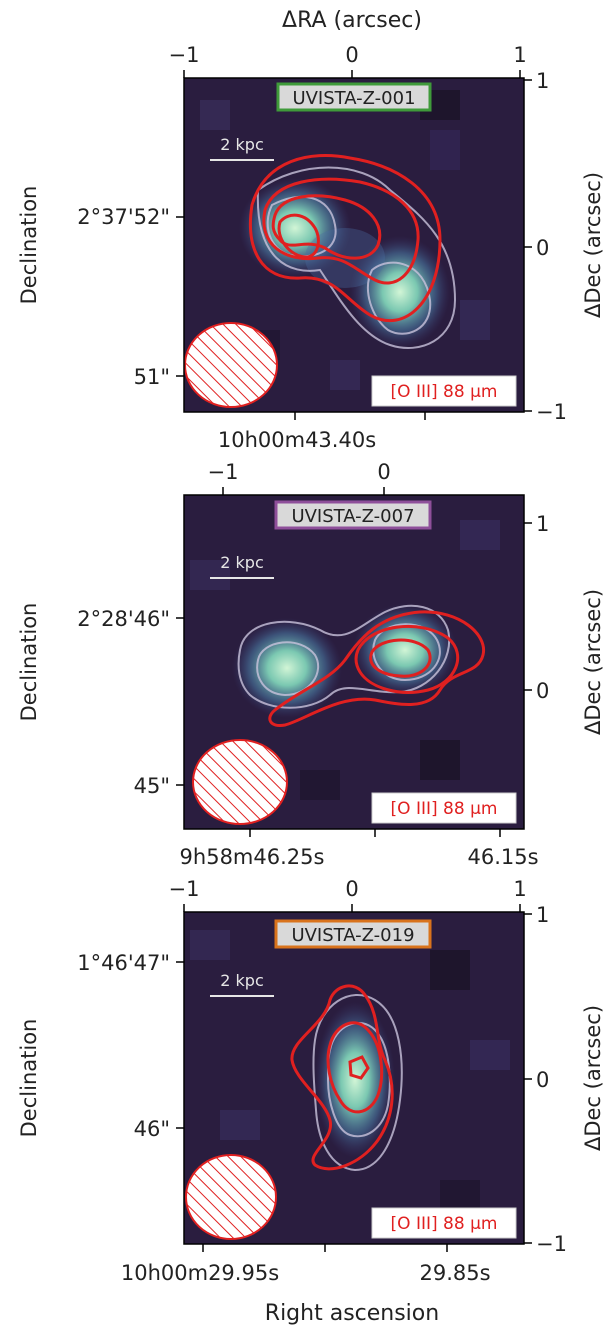 The width and height of the screenshot is (614, 1332). Describe the element at coordinates (123, 619) in the screenshot. I see `left-tick-label: 2°28'46"` at that location.